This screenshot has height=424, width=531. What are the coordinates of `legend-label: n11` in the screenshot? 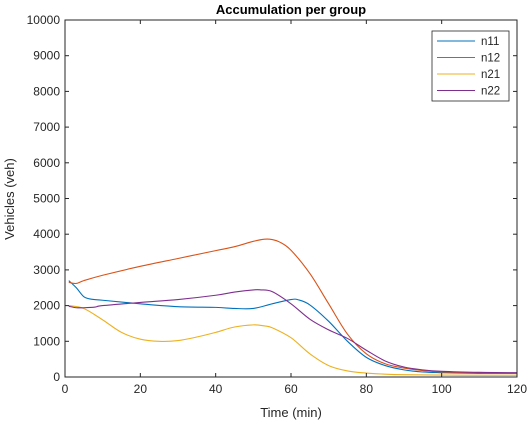 It's located at (490, 42).